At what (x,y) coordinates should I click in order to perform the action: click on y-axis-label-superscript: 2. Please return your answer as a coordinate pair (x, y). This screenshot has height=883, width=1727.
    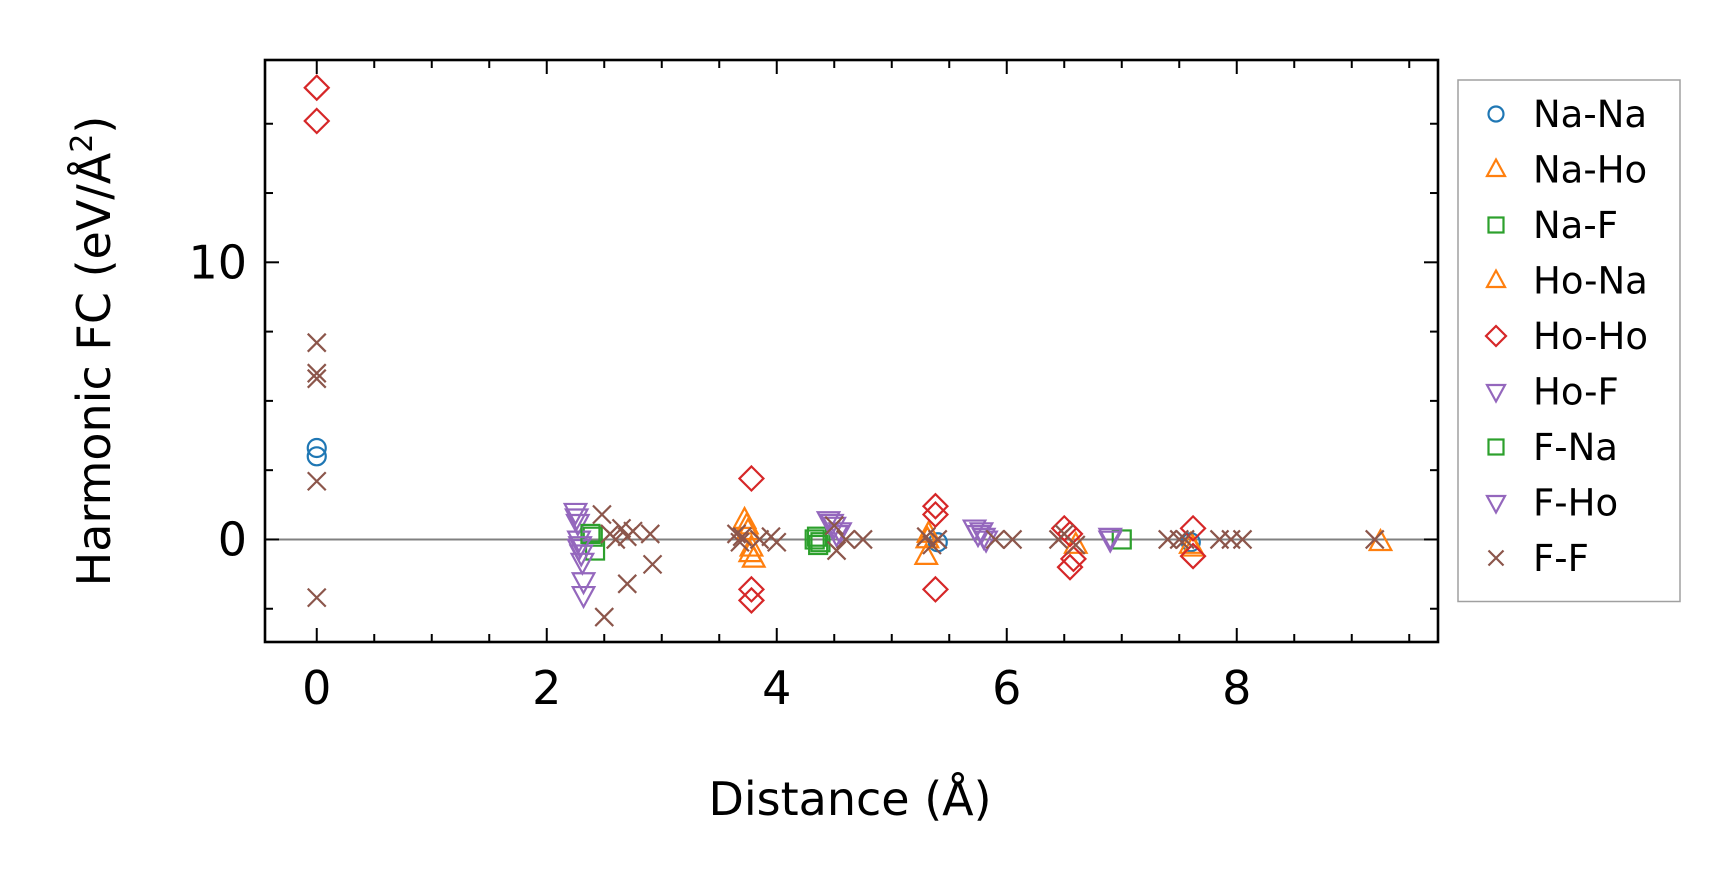
    Looking at the image, I should click on (82, 143).